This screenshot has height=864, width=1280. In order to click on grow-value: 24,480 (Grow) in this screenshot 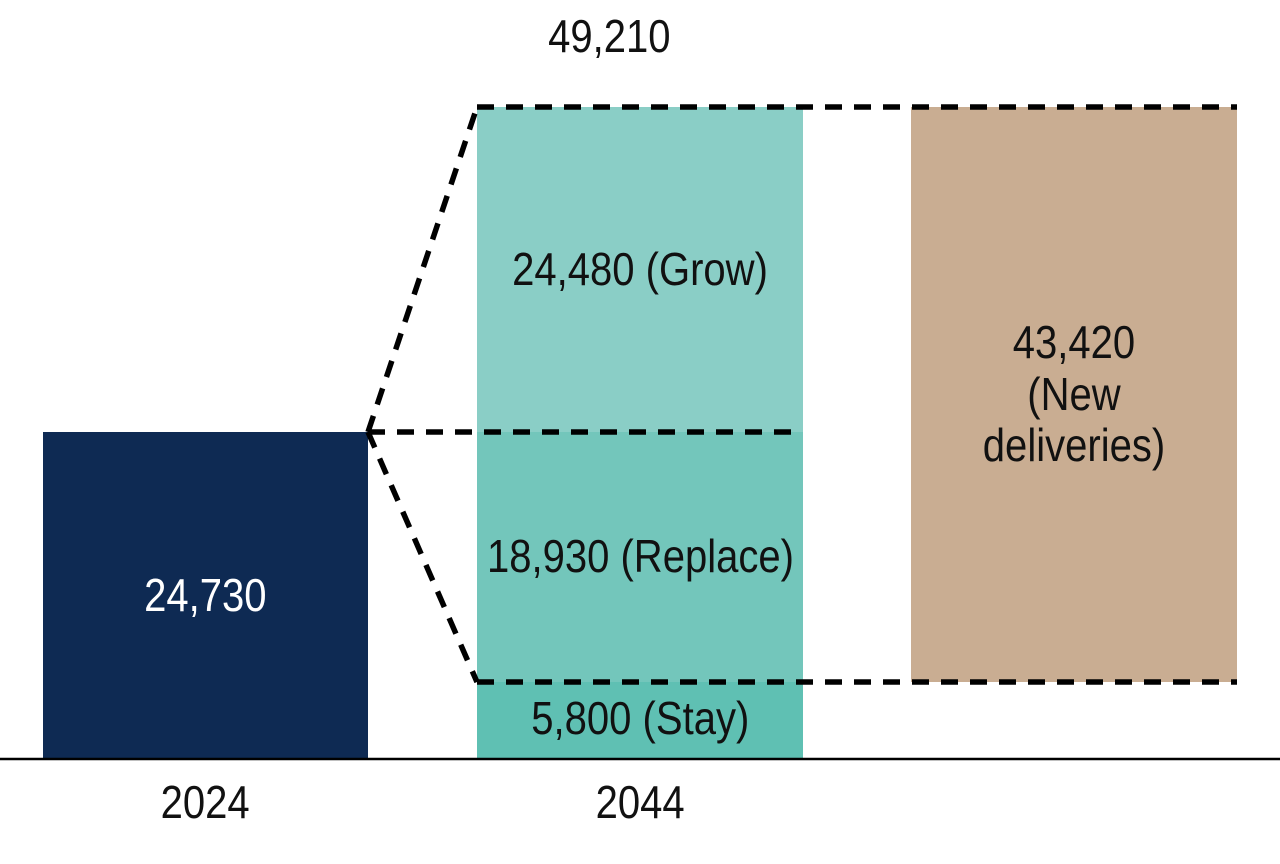, I will do `click(640, 268)`.